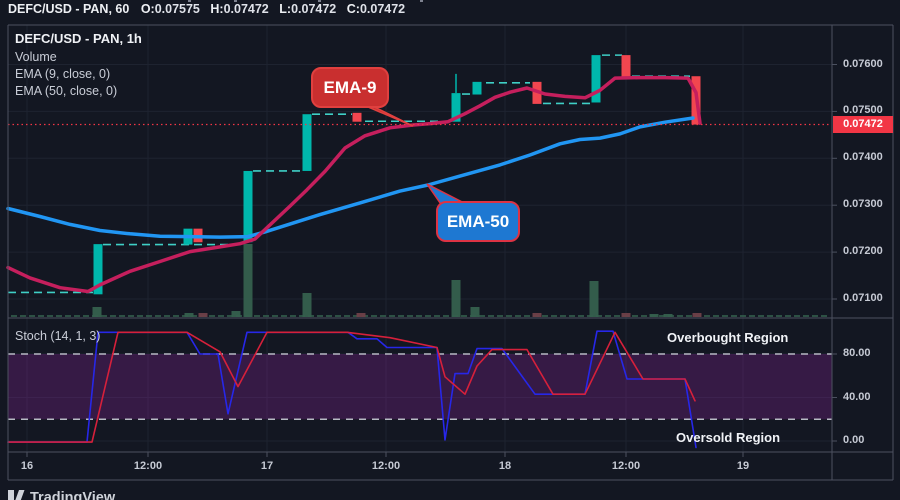 The image size is (900, 500). Describe the element at coordinates (350, 87) in the screenshot. I see `ema9-callout: EMA-9` at that location.